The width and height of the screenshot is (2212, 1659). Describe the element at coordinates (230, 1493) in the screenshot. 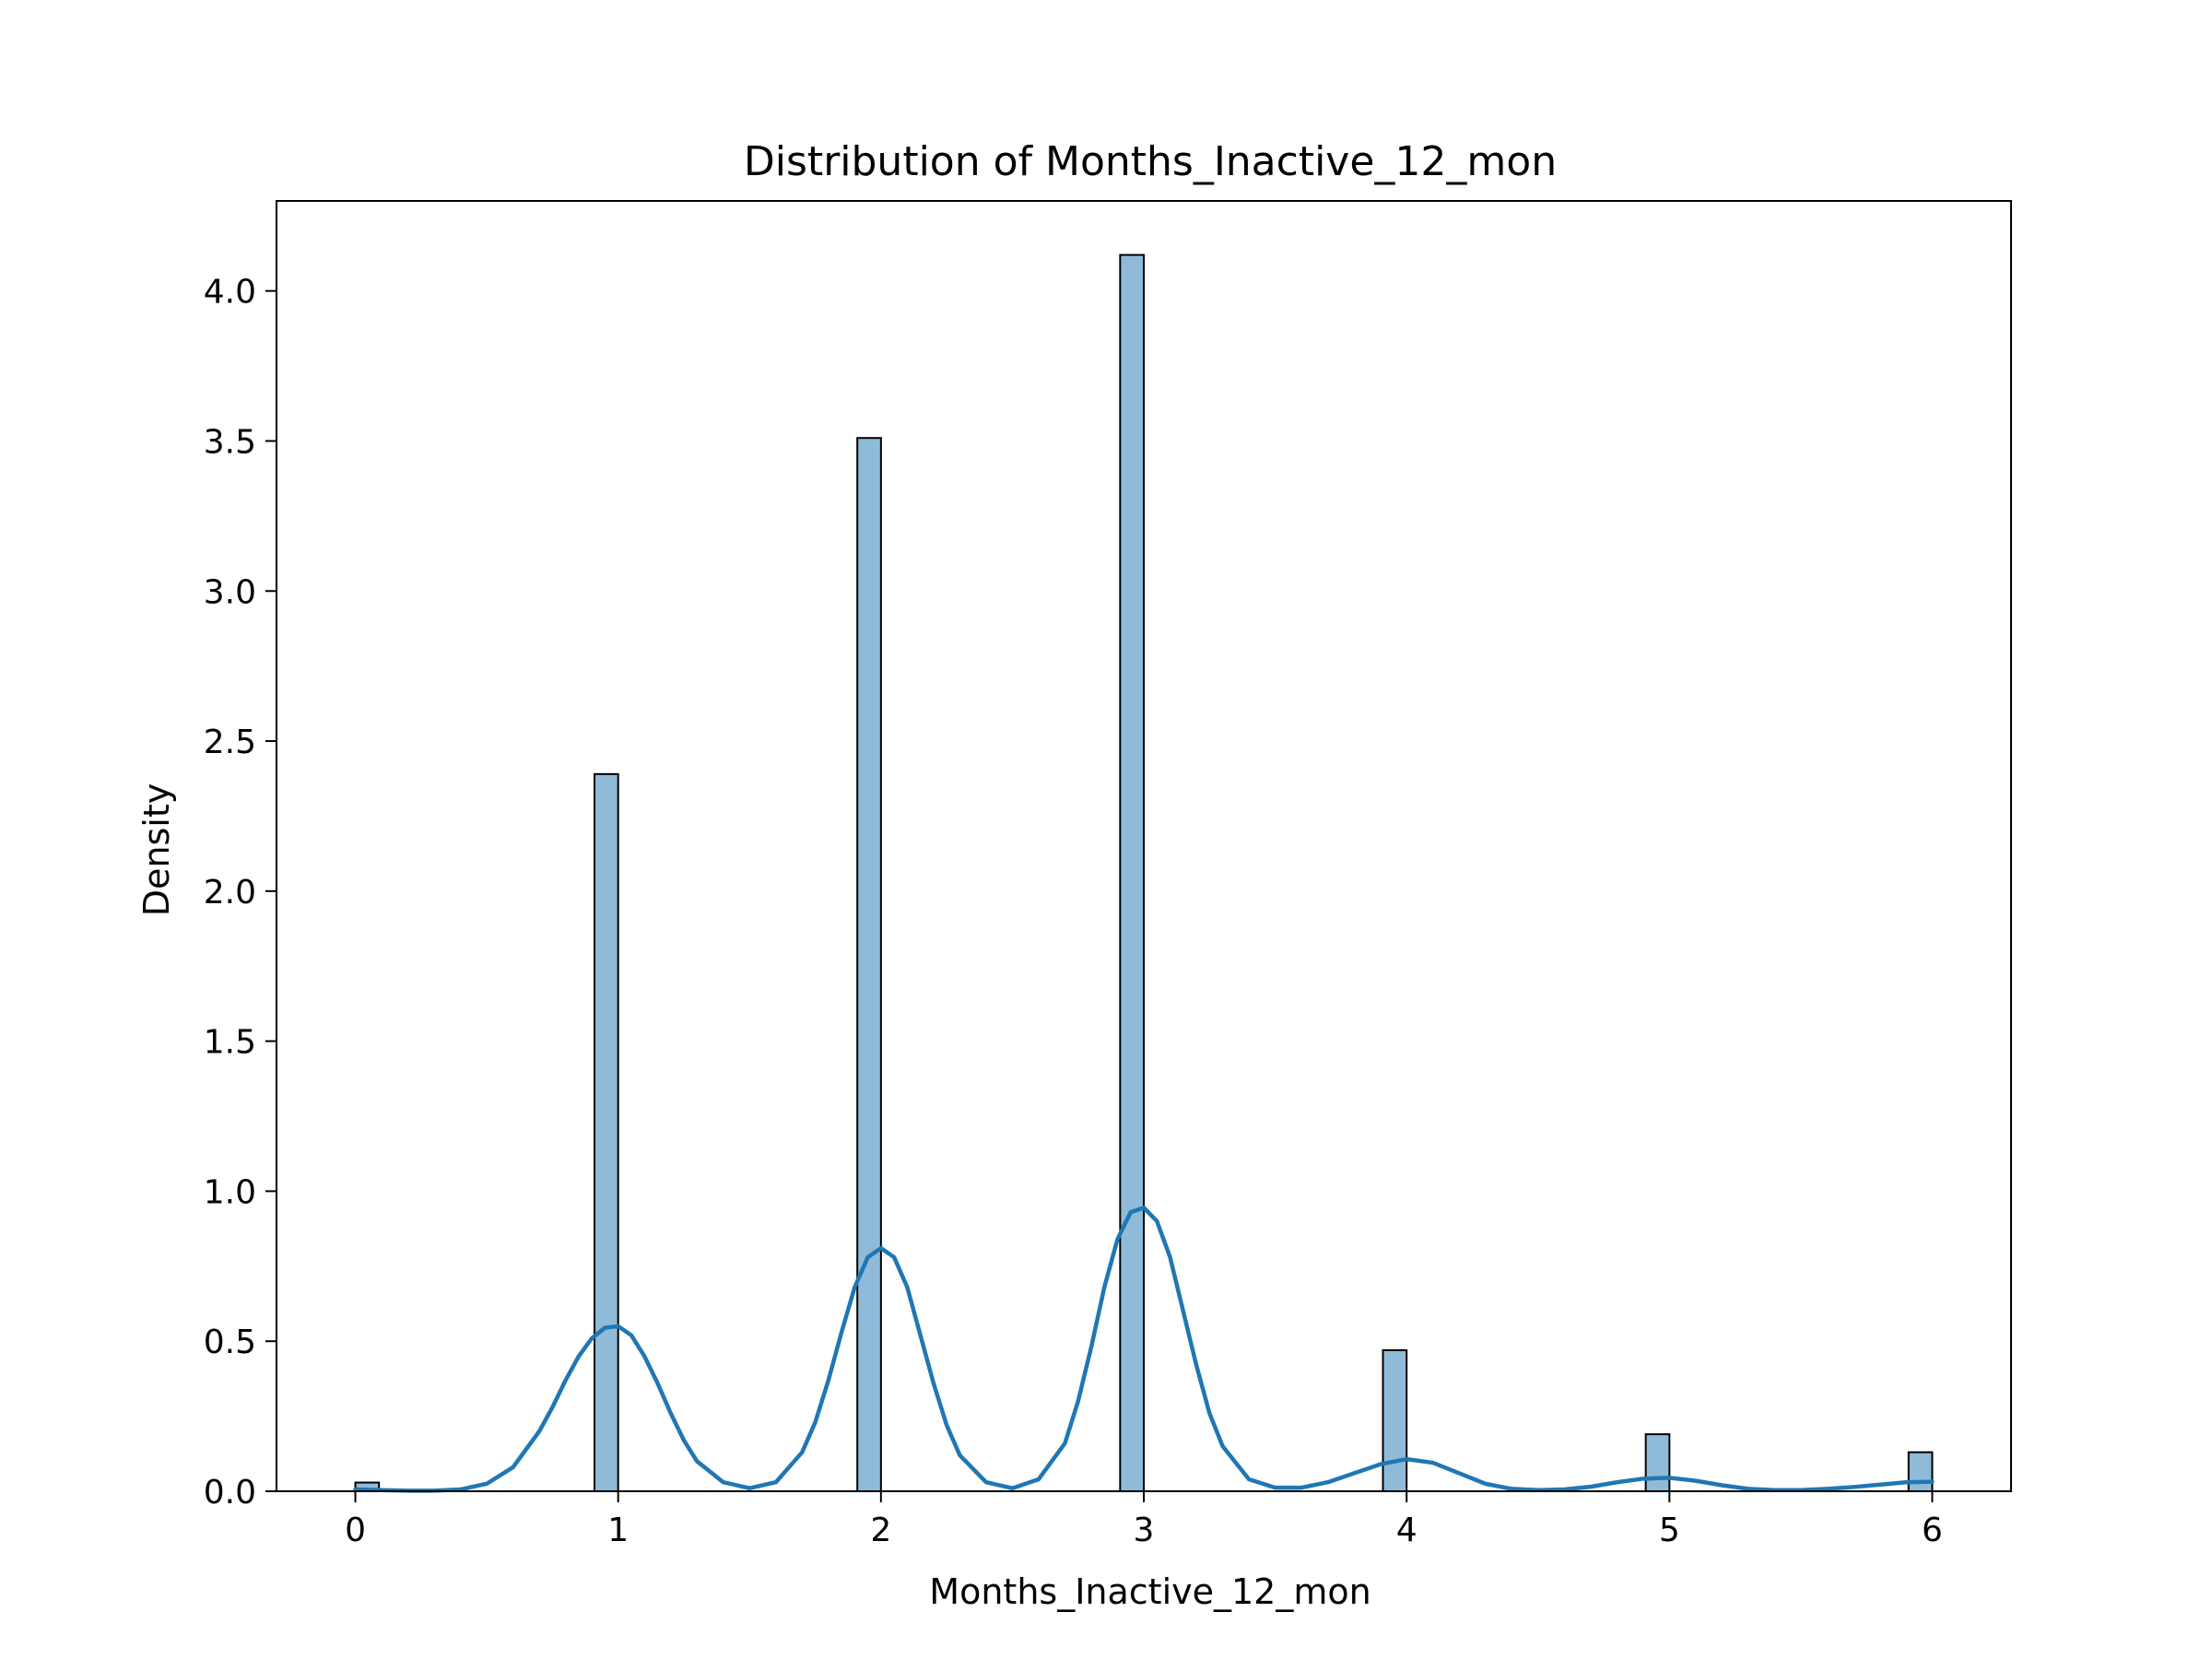

I see `y-tick-label: 0.0` at that location.